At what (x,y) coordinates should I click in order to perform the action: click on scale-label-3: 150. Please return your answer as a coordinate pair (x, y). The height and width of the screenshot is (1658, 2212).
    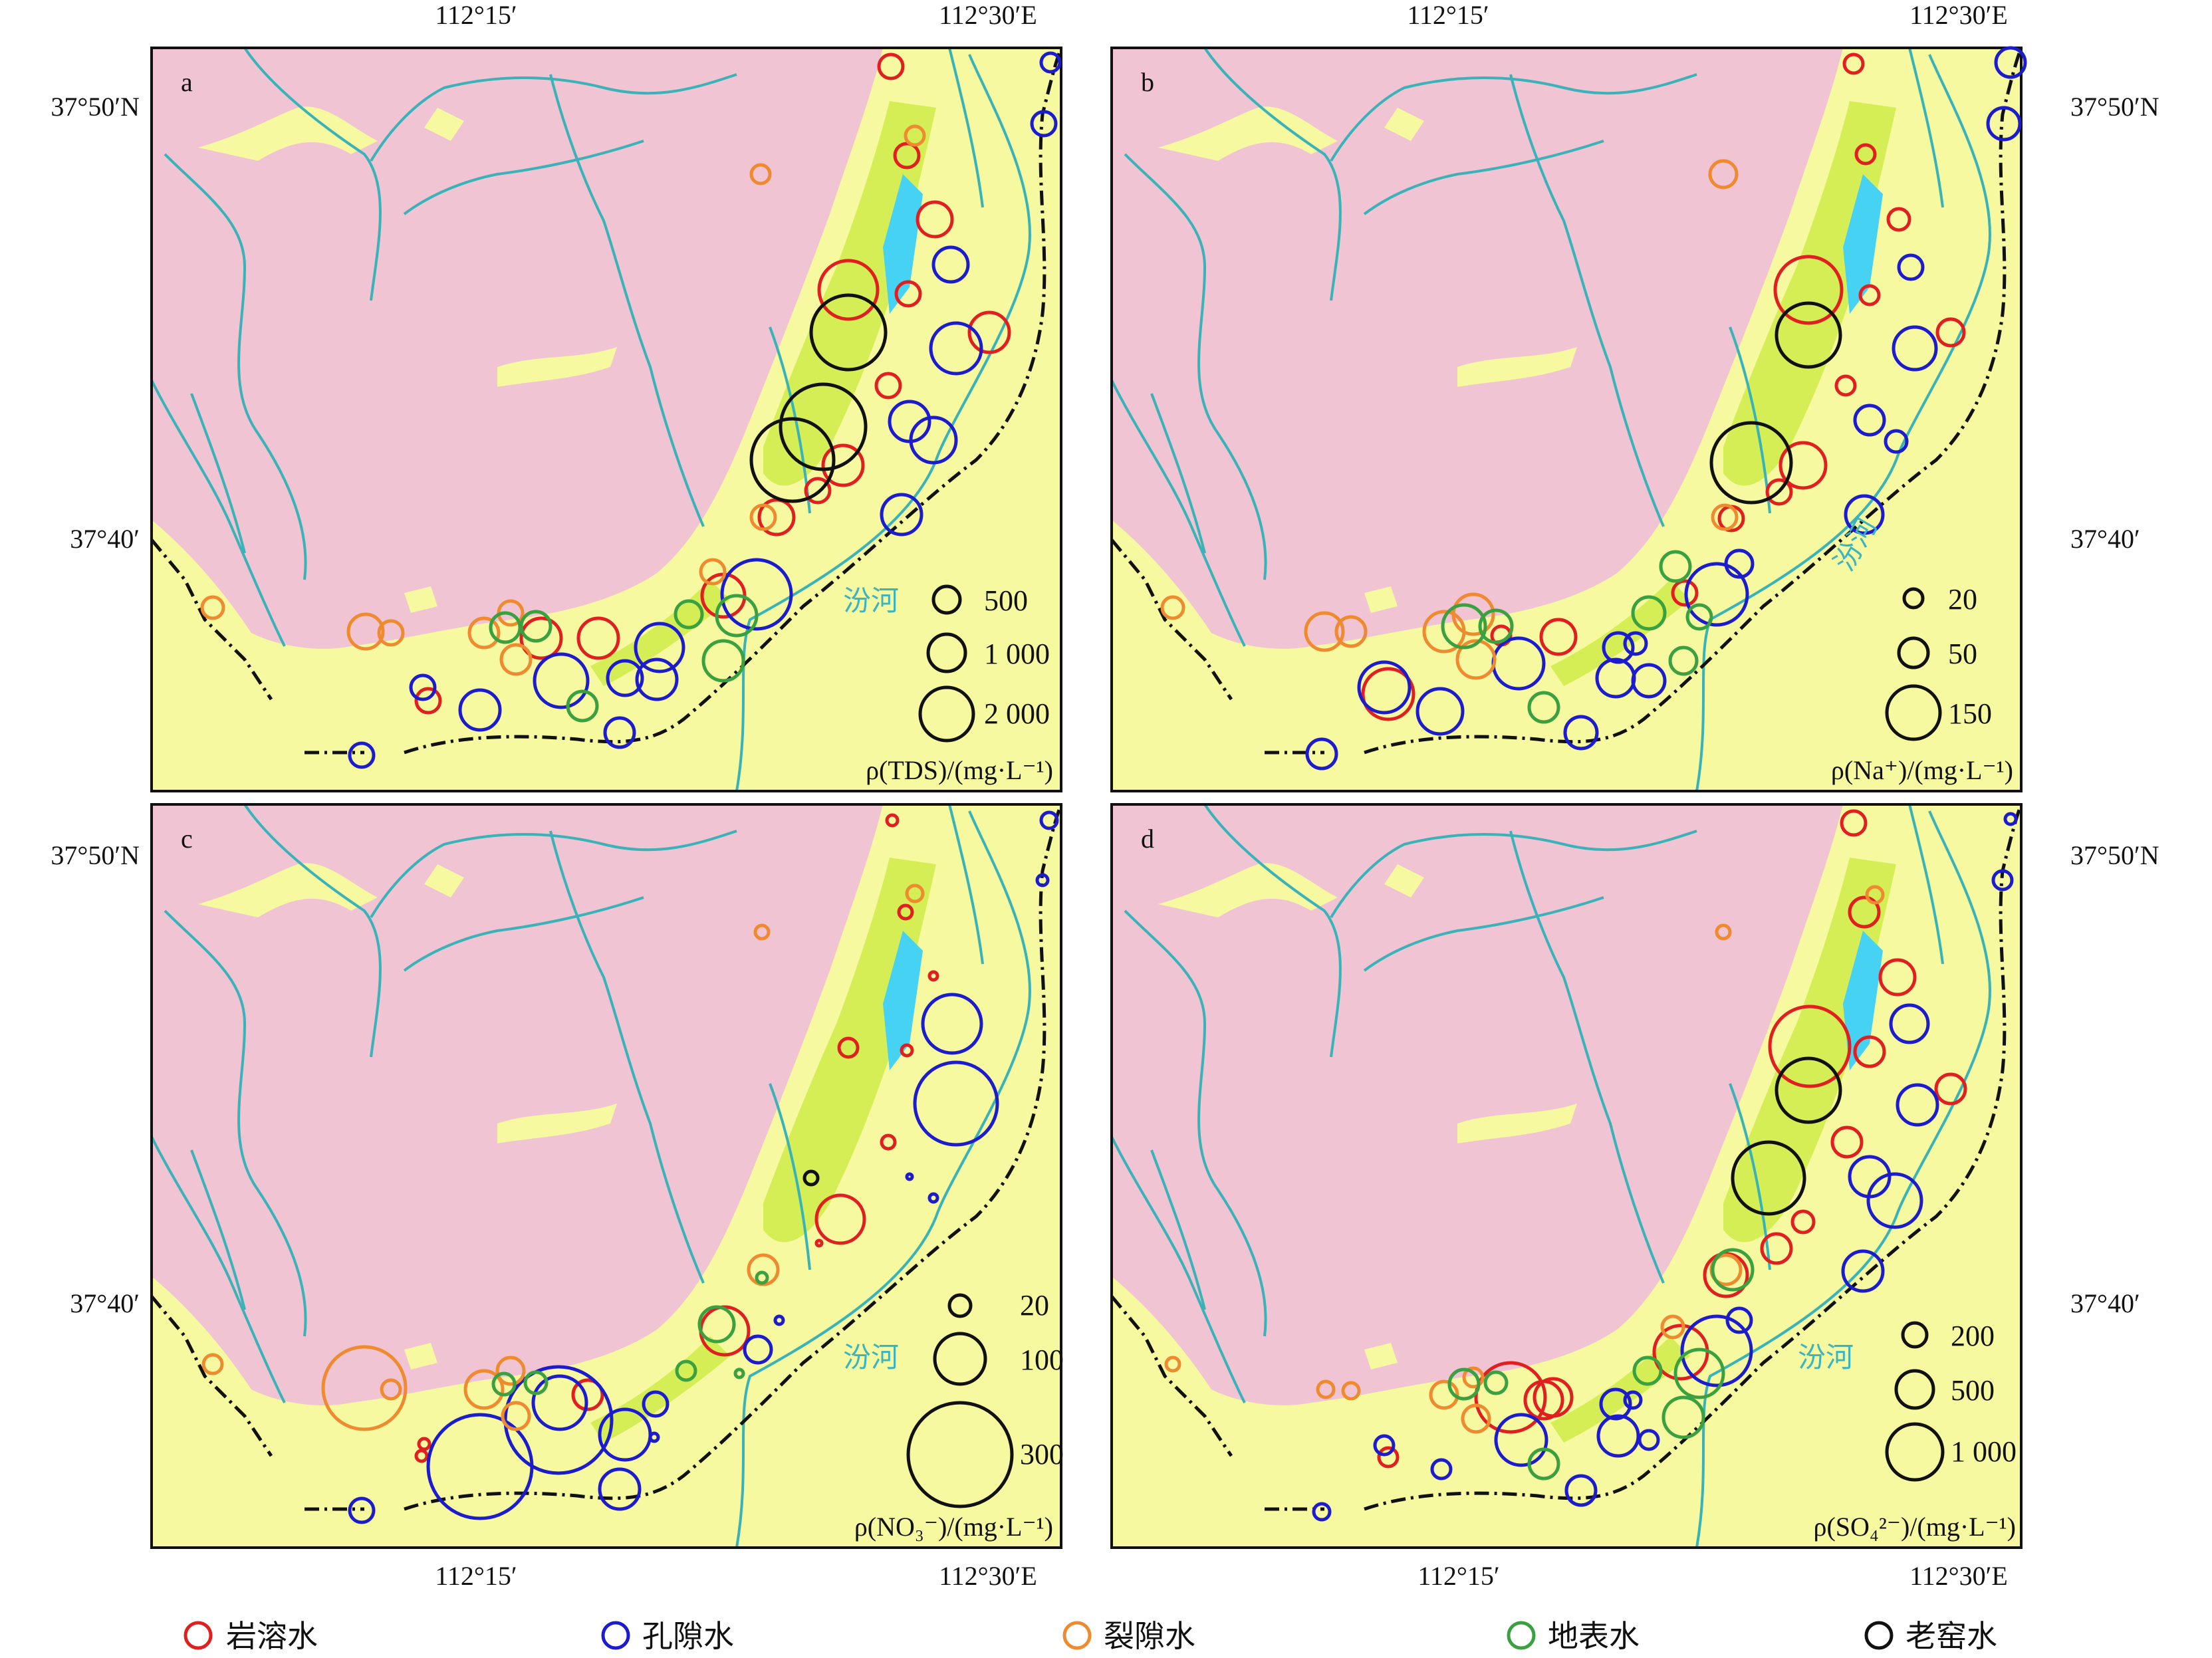
    Looking at the image, I should click on (1970, 714).